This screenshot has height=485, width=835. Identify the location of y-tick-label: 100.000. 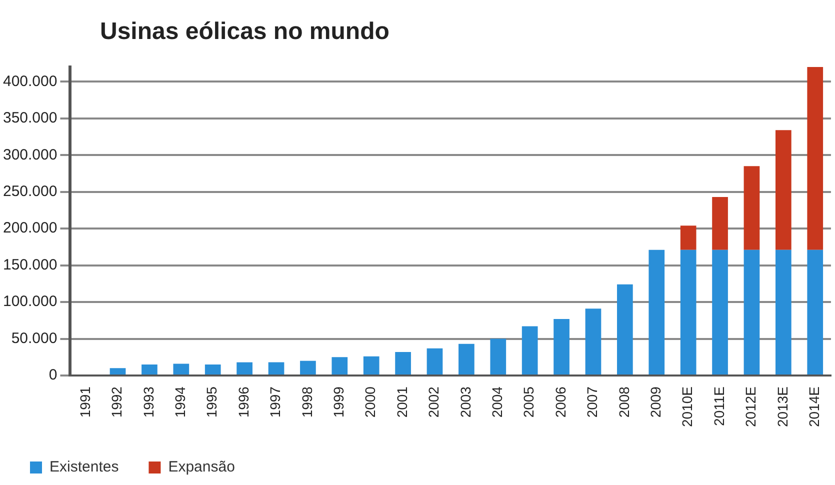
(30, 301).